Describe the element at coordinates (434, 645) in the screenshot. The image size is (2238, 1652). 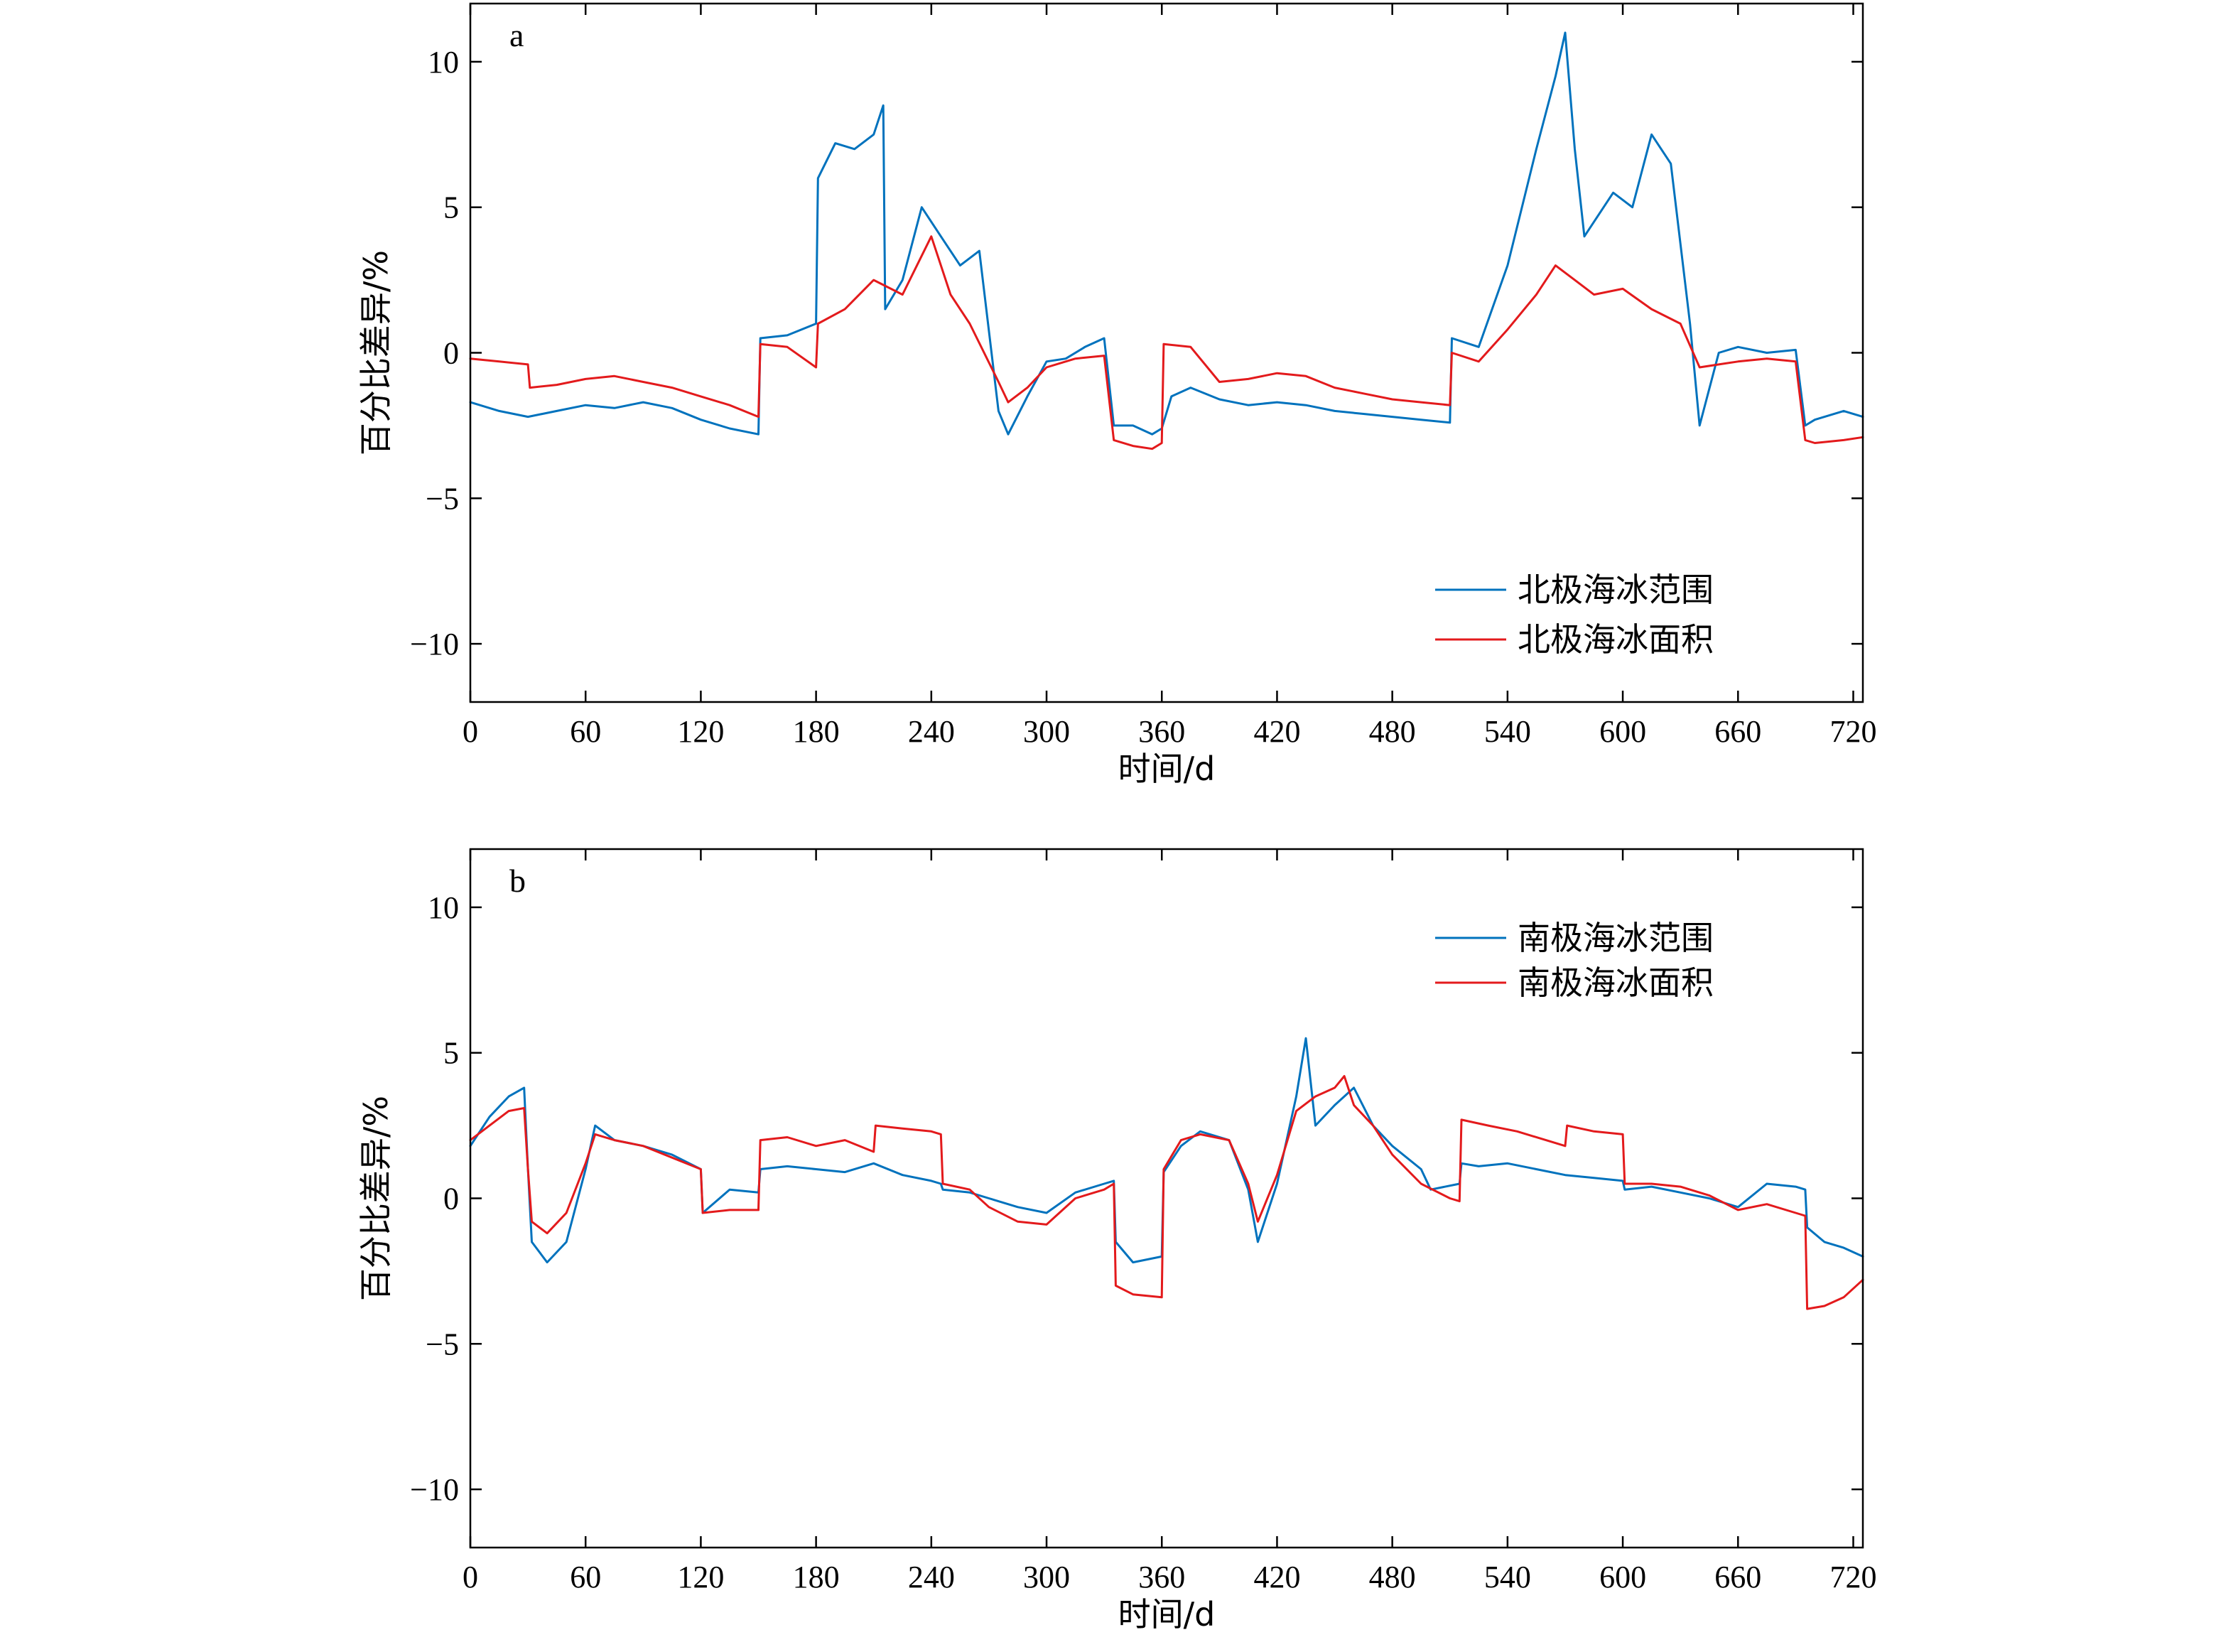
I see `y-tick-label-a-0: −10` at that location.